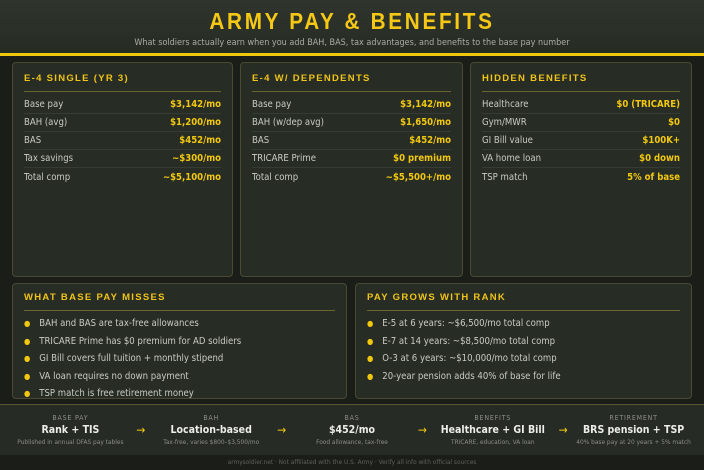 This screenshot has height=470, width=704. Describe the element at coordinates (581, 105) in the screenshot. I see `stat-row: Healthcare $0 (TRICARE)` at that location.